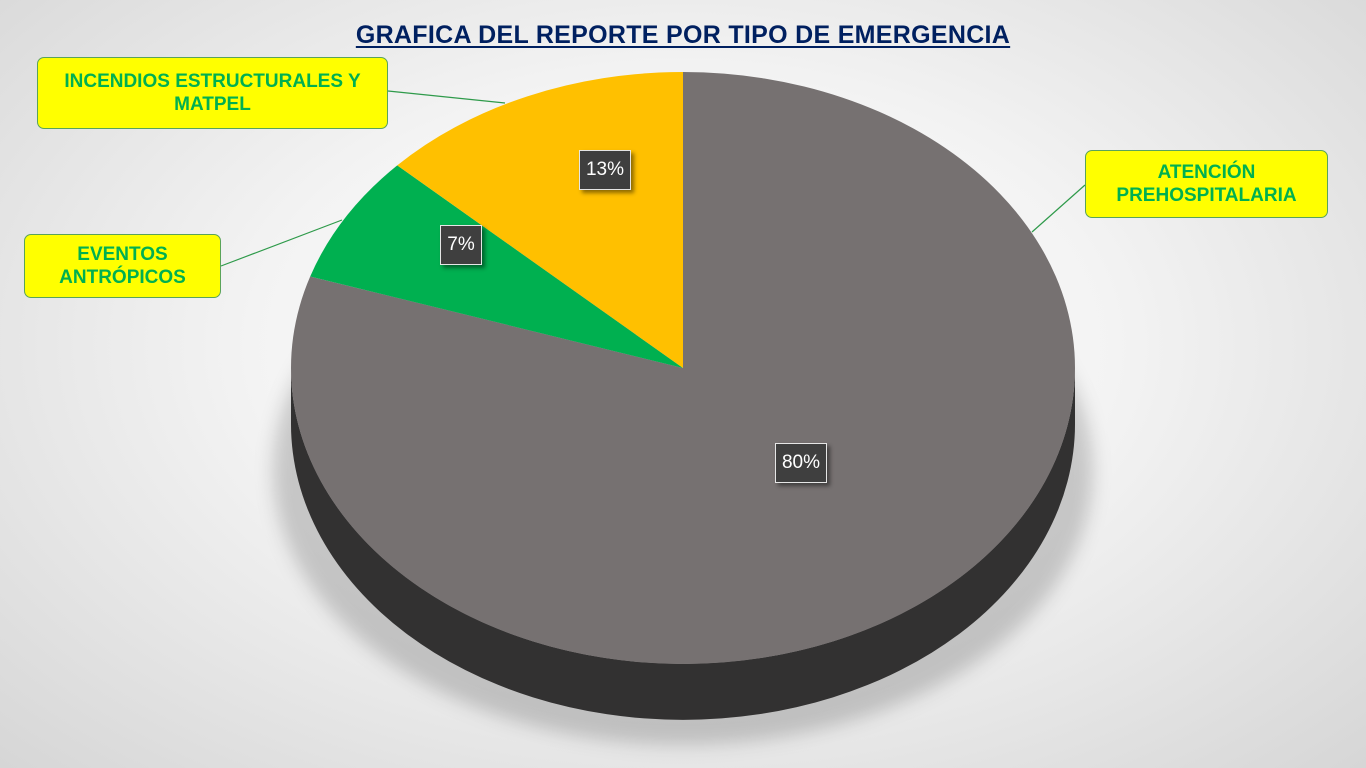  What do you see at coordinates (281, 243) in the screenshot?
I see `leader-line-eventos-antropicos` at bounding box center [281, 243].